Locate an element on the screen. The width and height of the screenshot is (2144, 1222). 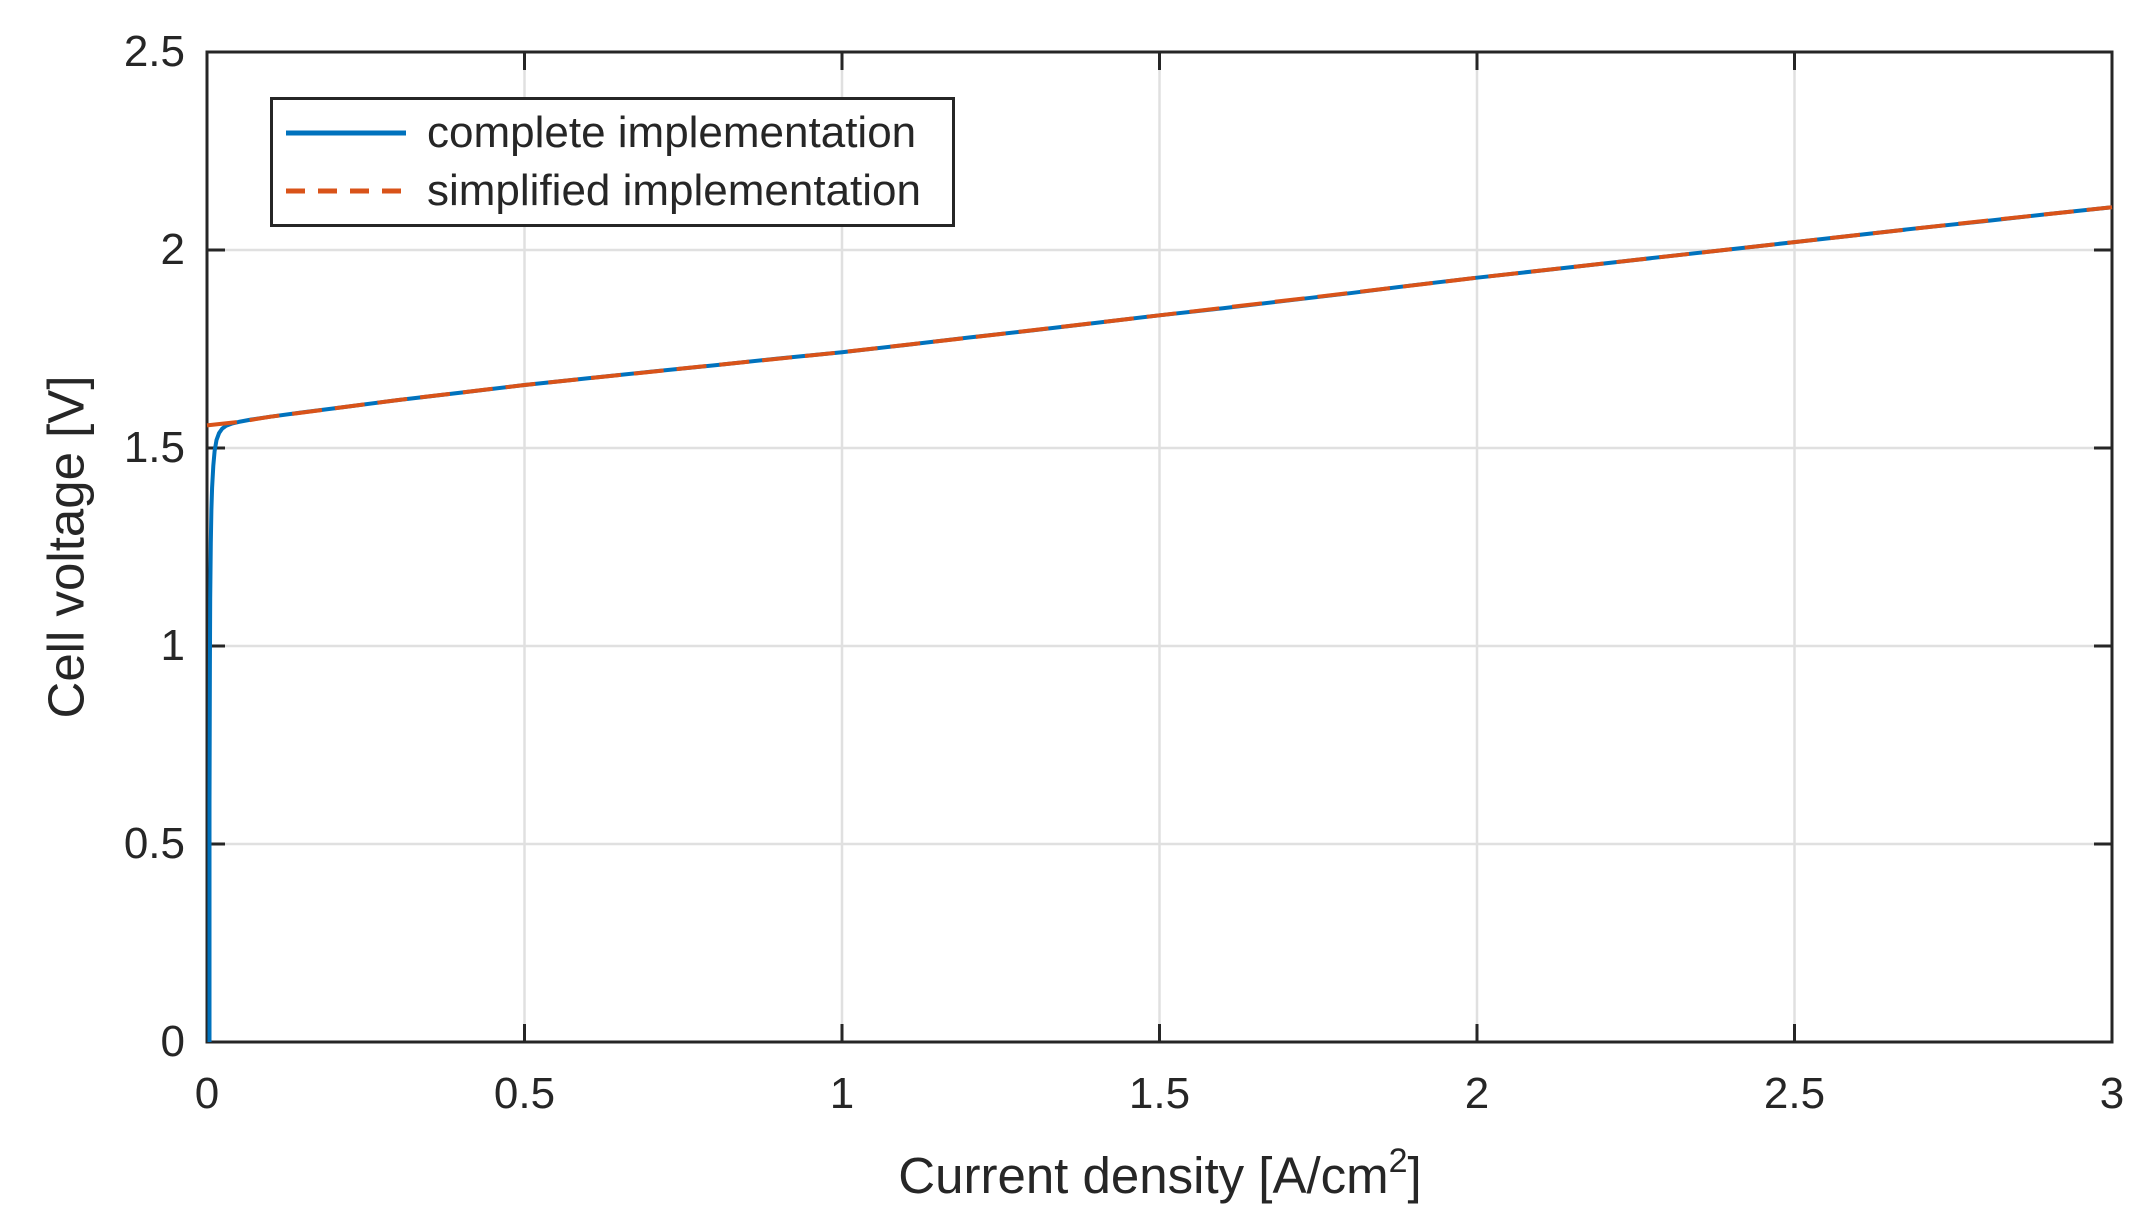
x-tick-label: 1 is located at coordinates (842, 1093).